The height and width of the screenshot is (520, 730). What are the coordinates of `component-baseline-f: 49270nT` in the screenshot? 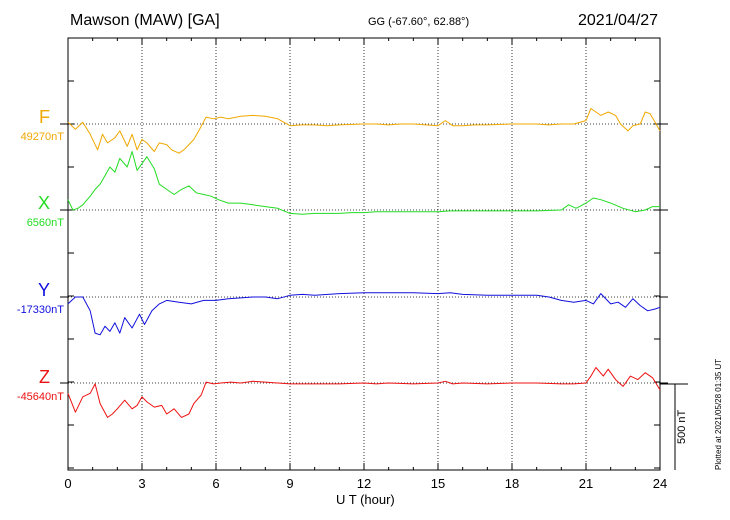 It's located at (42, 137).